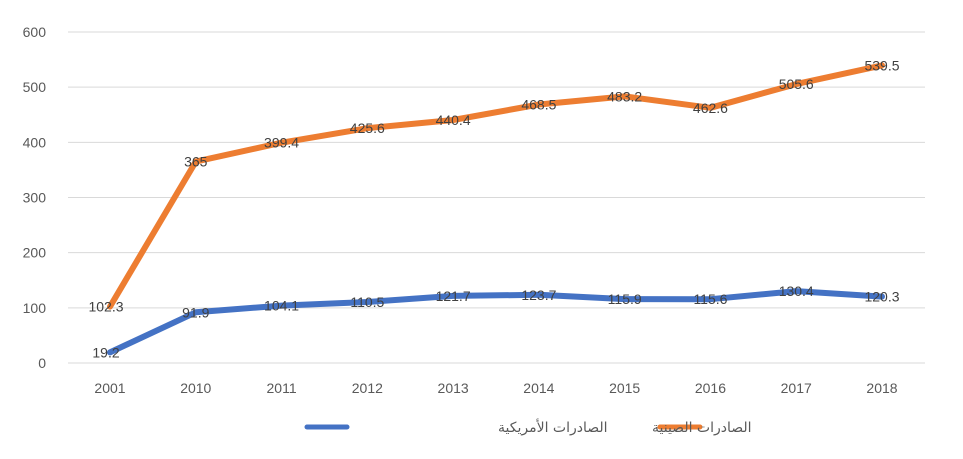  Describe the element at coordinates (796, 84) in the screenshot. I see `data-label: 505.6` at that location.